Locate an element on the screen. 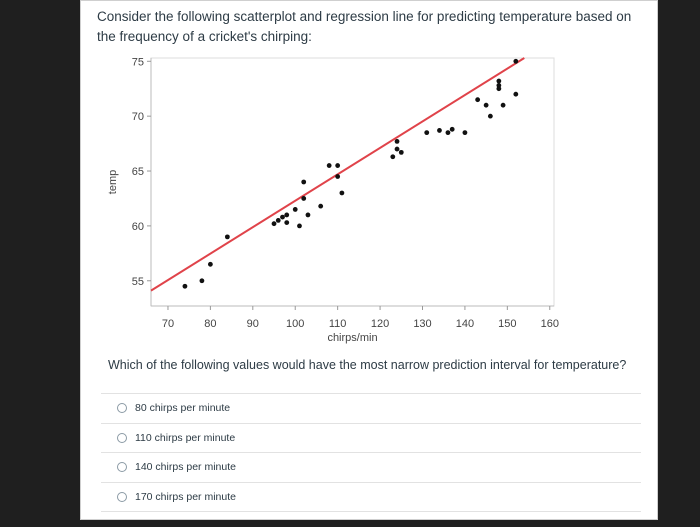 The height and width of the screenshot is (527, 700). option-label: 170 chirps per minute is located at coordinates (185, 496).